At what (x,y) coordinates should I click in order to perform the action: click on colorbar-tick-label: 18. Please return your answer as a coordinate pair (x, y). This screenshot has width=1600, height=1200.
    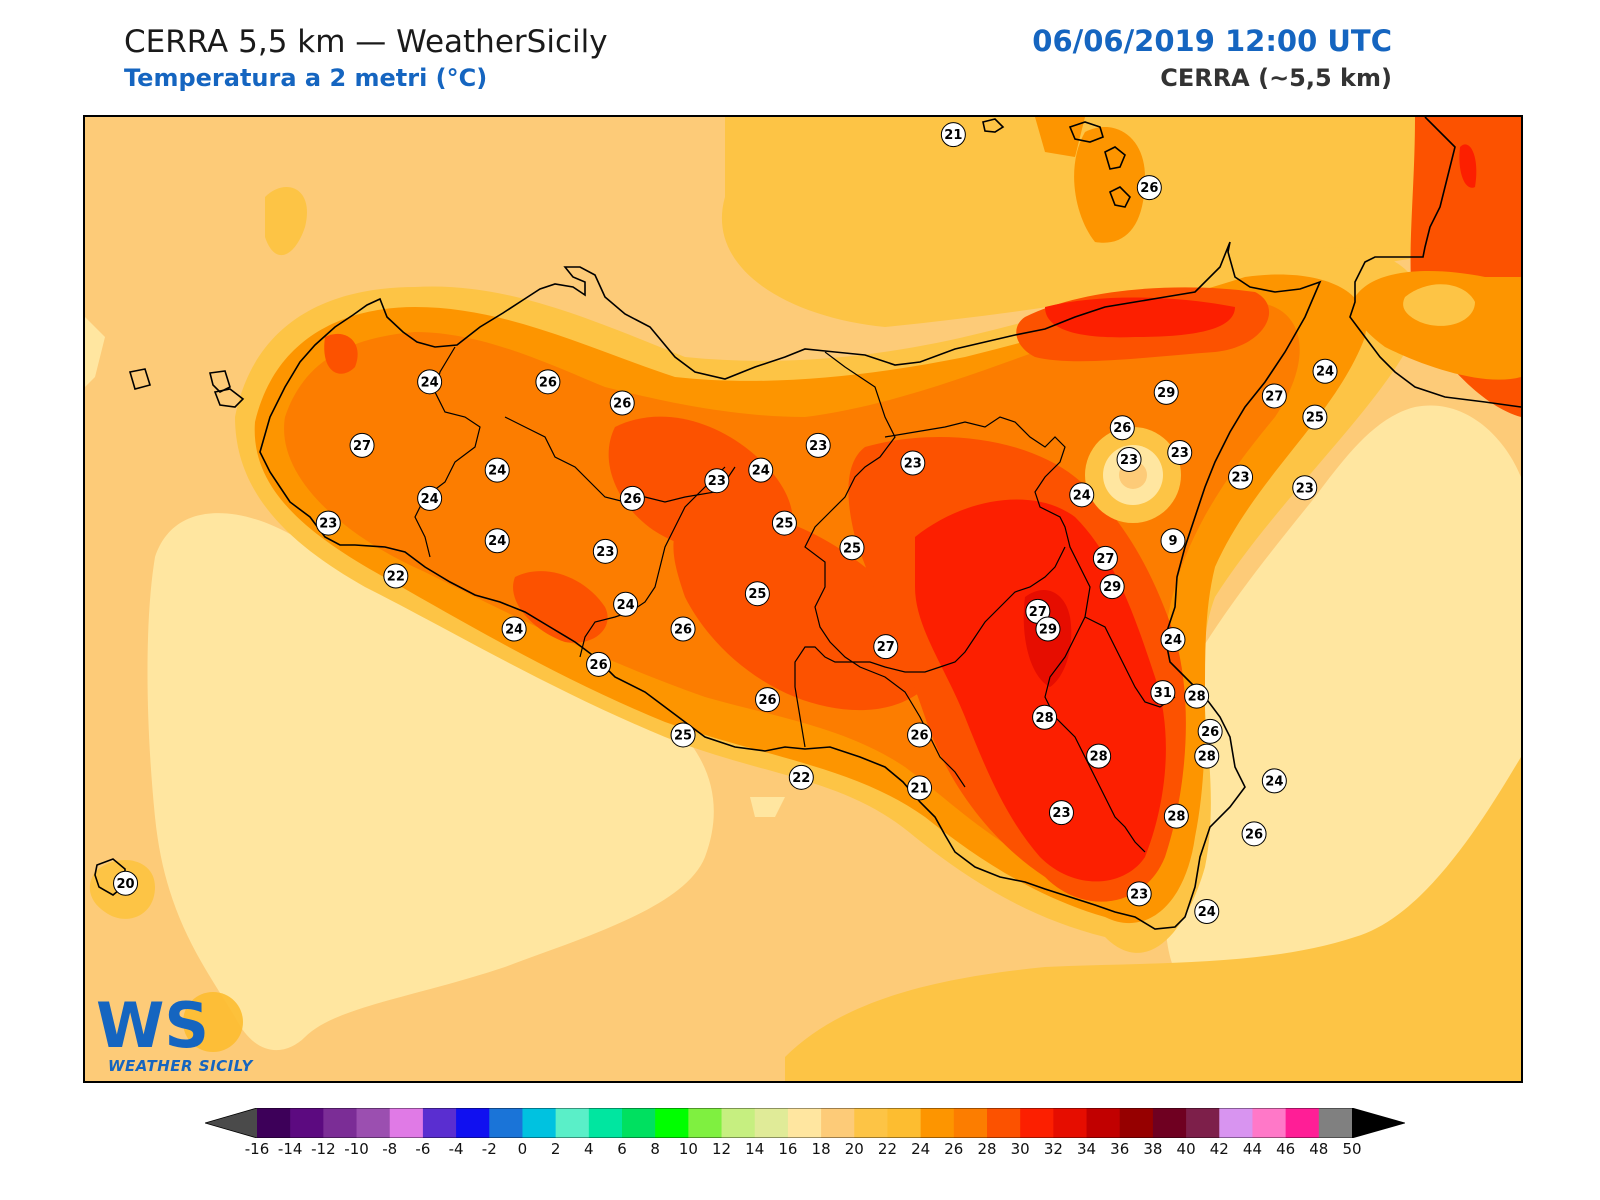
    Looking at the image, I should click on (821, 1149).